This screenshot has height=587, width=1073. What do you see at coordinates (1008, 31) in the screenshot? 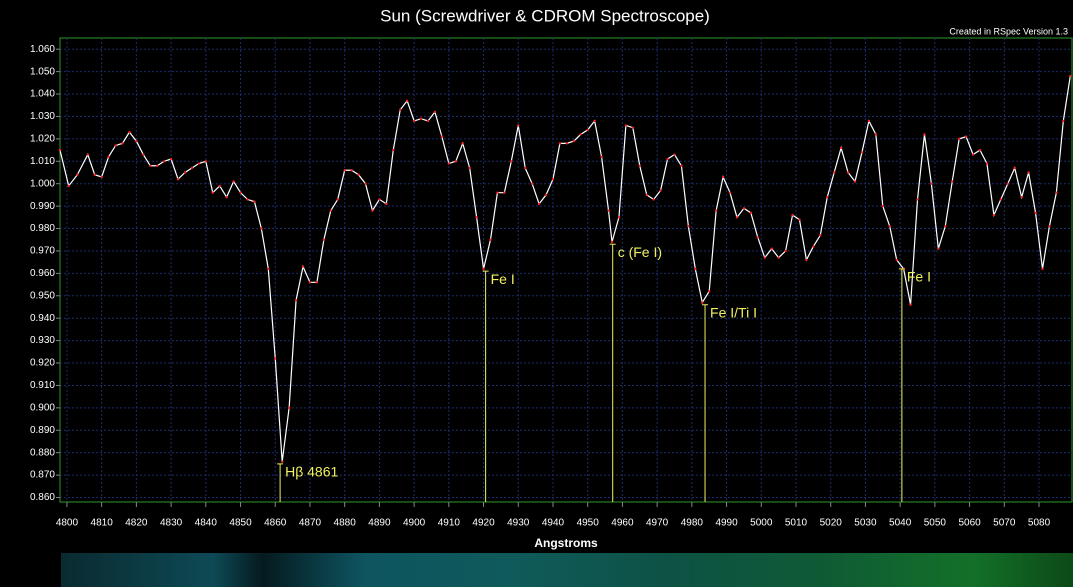
I see `chart-subtitle: Created in RSpec Version 1.3` at bounding box center [1008, 31].